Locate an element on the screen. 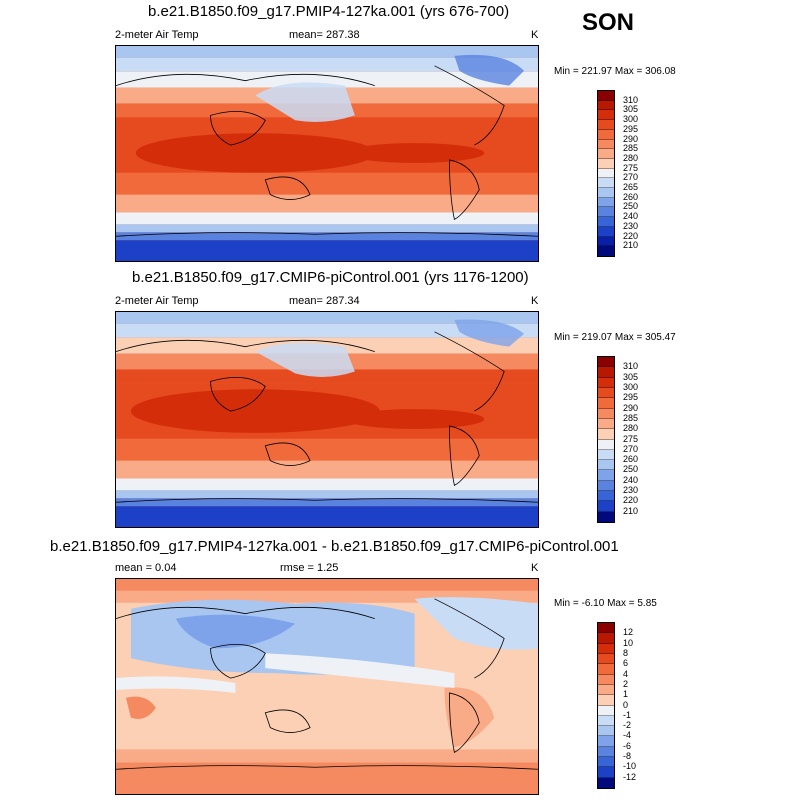 The height and width of the screenshot is (800, 800). panel3-mean: mean = 0.04 is located at coordinates (146, 568).